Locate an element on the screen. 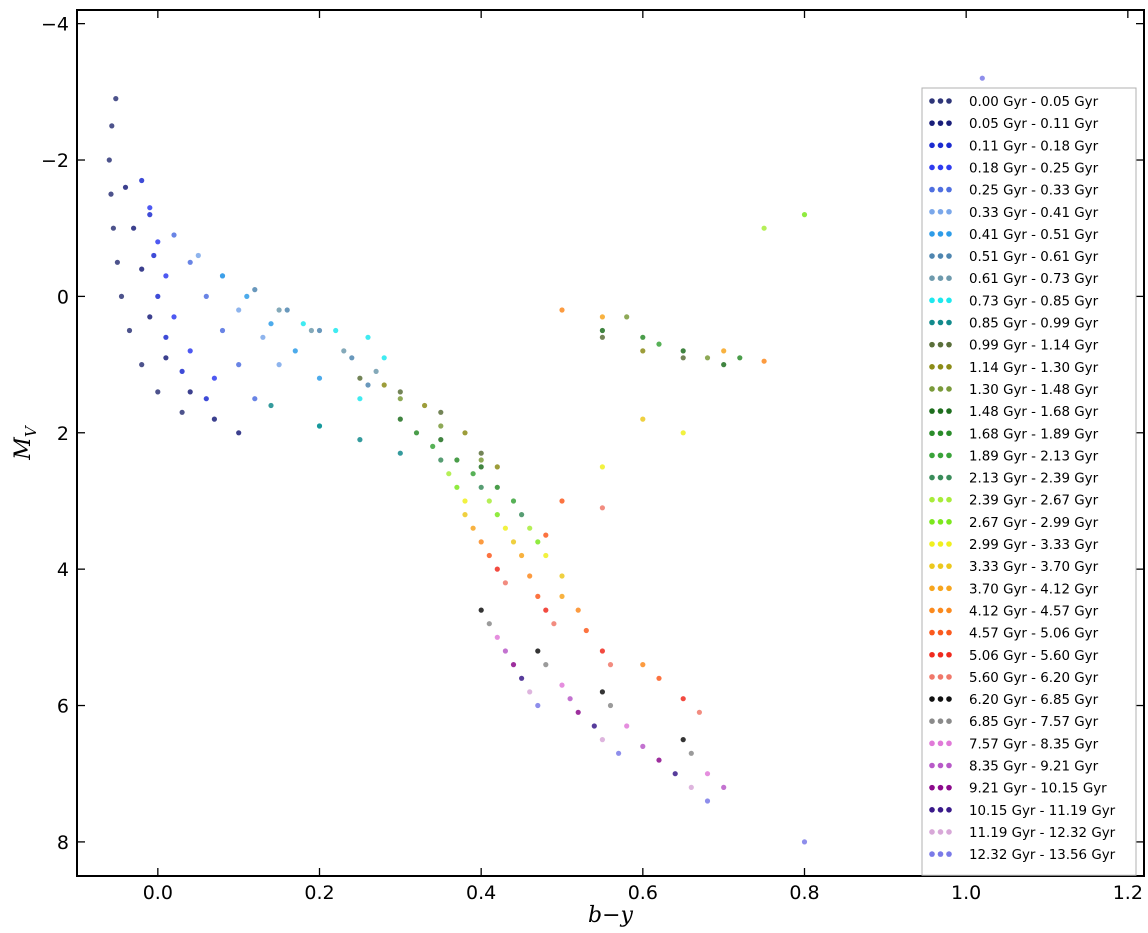  y-tick-label: −4 is located at coordinates (55, 25).